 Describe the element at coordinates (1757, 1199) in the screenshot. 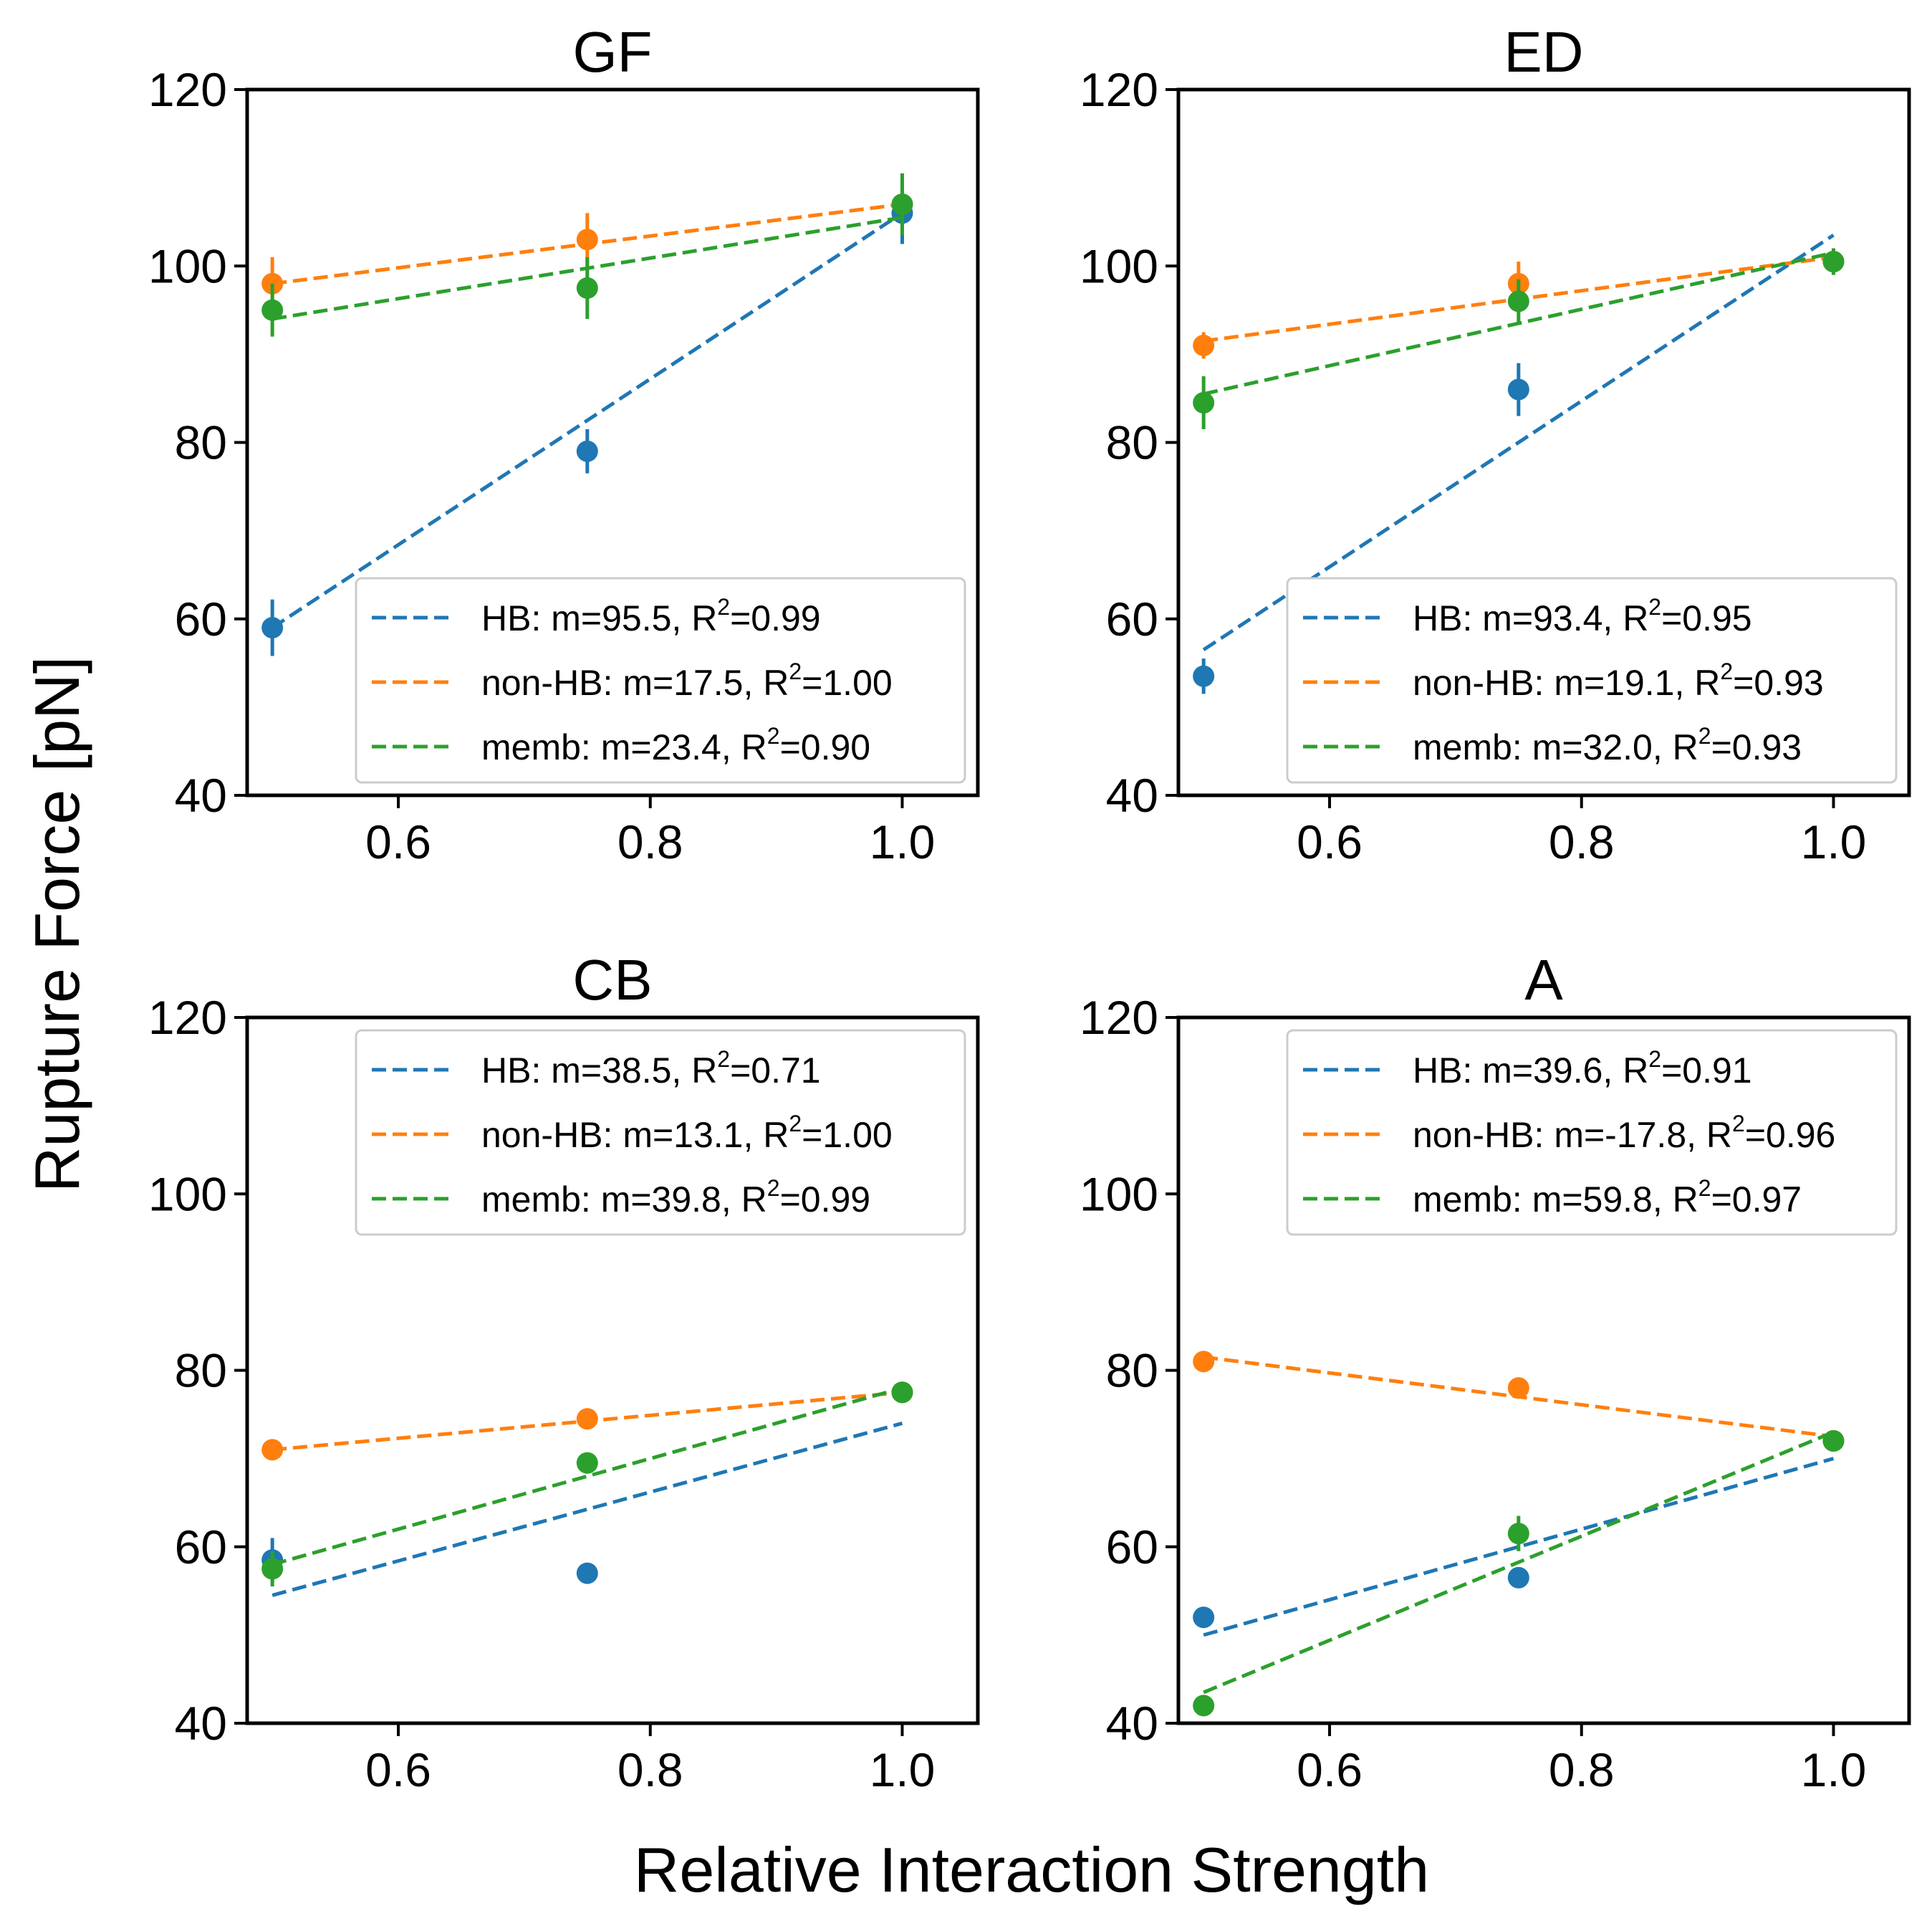

I see `legend-r2: =0.97` at that location.